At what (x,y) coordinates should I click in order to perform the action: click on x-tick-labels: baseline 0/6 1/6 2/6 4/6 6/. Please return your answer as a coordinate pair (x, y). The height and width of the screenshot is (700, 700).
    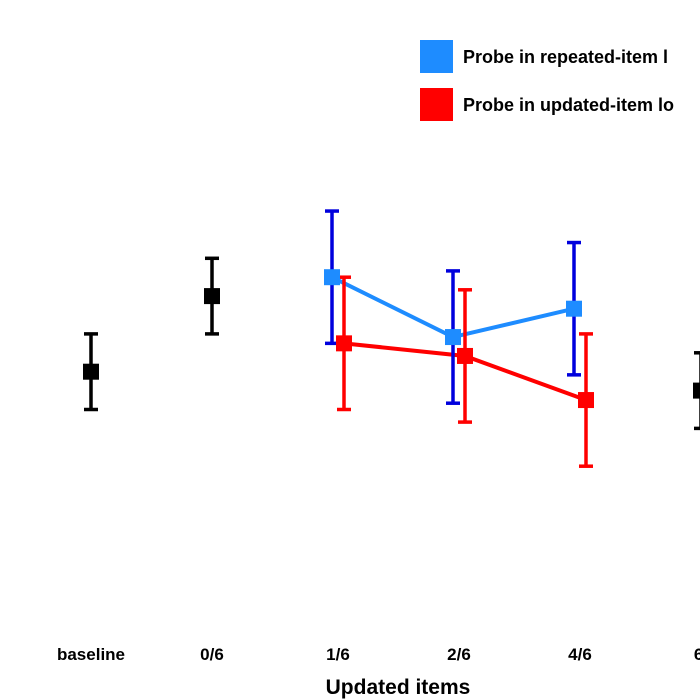
    Looking at the image, I should click on (378, 654).